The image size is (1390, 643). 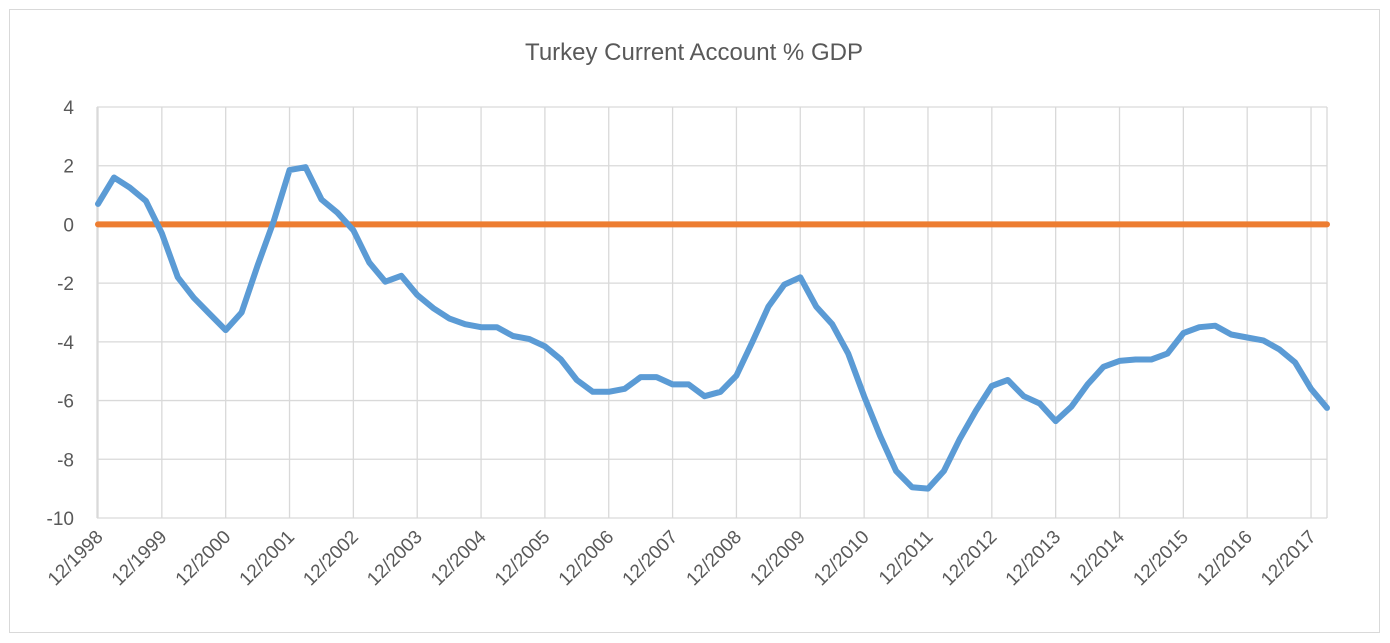 What do you see at coordinates (65, 402) in the screenshot?
I see `y-tick-label: -6` at bounding box center [65, 402].